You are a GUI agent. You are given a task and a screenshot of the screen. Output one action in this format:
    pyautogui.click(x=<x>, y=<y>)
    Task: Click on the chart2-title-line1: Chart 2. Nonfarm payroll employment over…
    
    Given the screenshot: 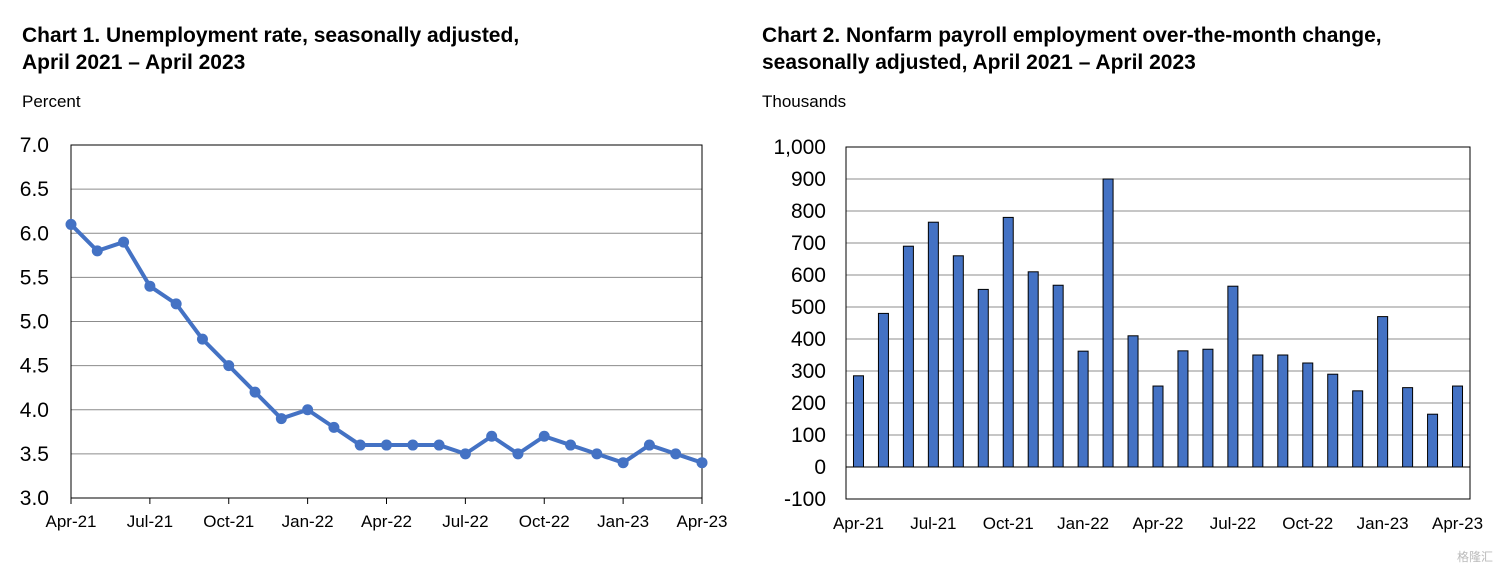 What is the action you would take?
    pyautogui.click(x=1072, y=35)
    